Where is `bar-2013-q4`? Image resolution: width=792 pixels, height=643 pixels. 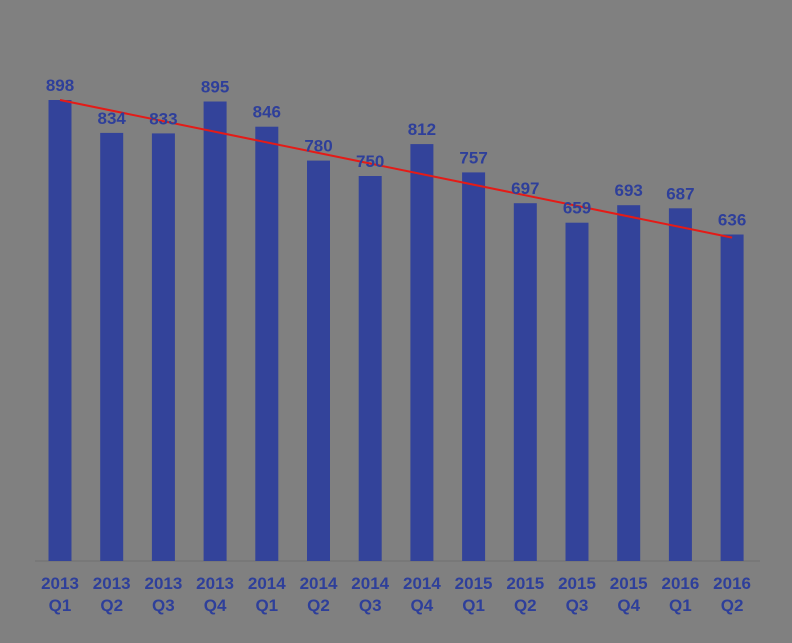
bar-2013-q4 is located at coordinates (215, 331).